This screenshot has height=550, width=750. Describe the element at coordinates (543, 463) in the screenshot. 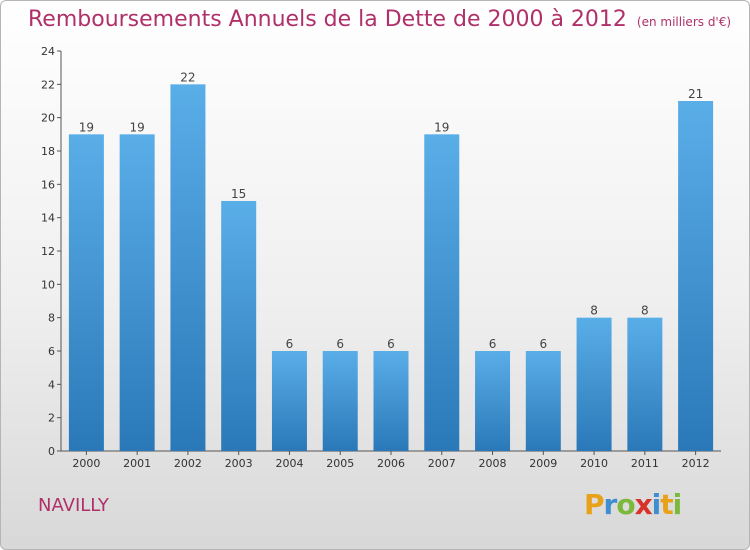

I see `x-tick-label: 2009` at that location.